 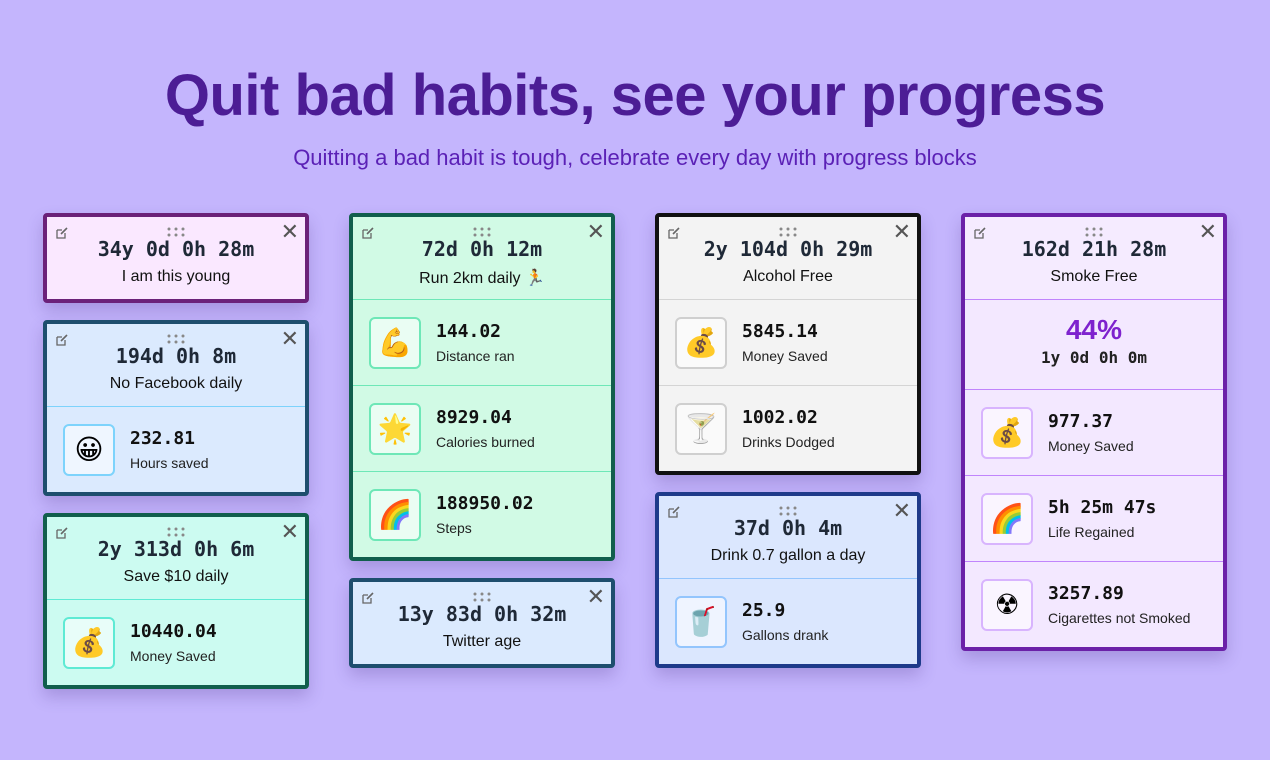 I want to click on grinning-face-icon: 😀, so click(x=89, y=449).